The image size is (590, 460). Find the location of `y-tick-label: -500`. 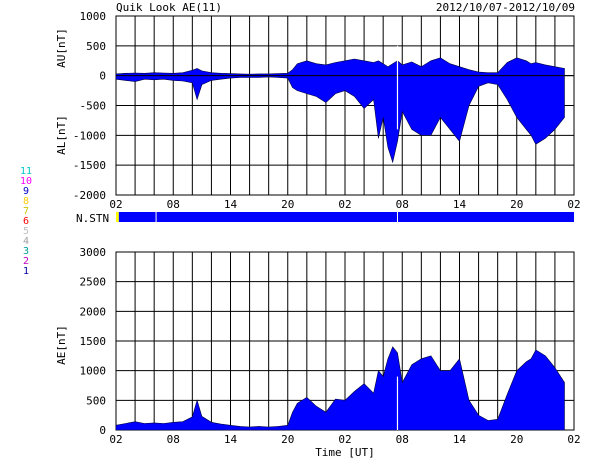

y-tick-label: -500 is located at coordinates (93, 106).